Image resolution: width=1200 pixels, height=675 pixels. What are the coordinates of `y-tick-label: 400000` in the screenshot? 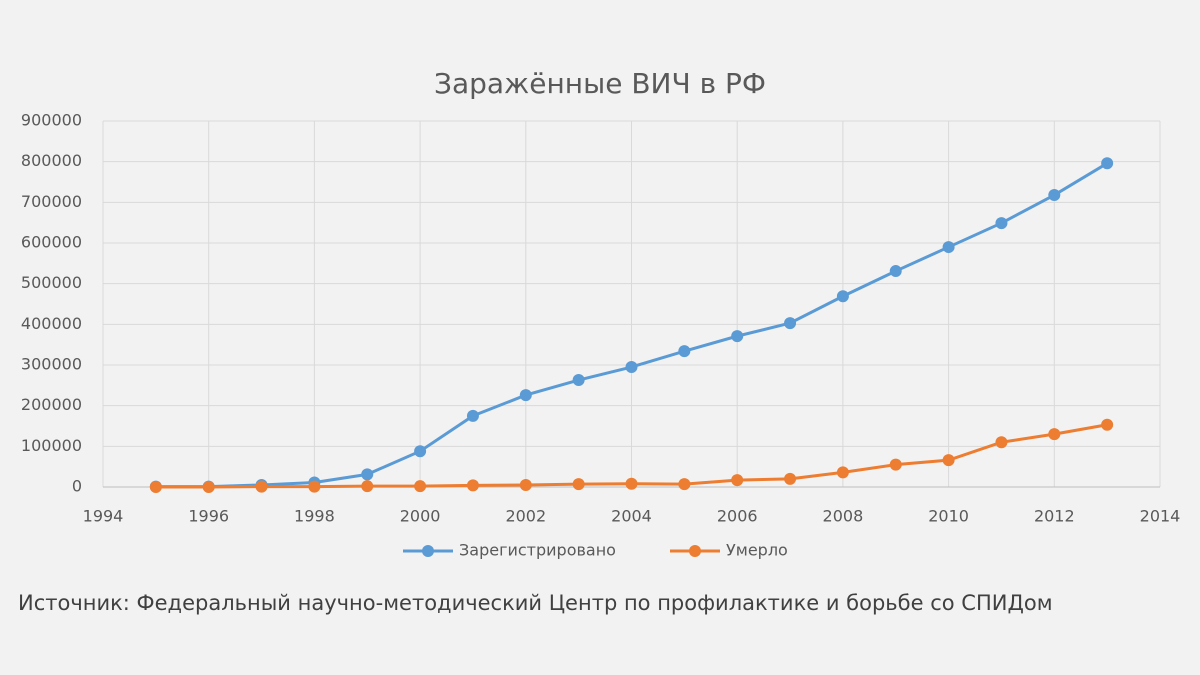 It's located at (51, 323).